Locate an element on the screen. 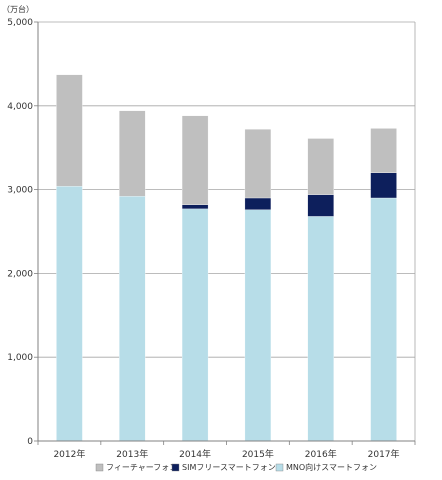  y-tick-label: 1,000 is located at coordinates (20, 358).